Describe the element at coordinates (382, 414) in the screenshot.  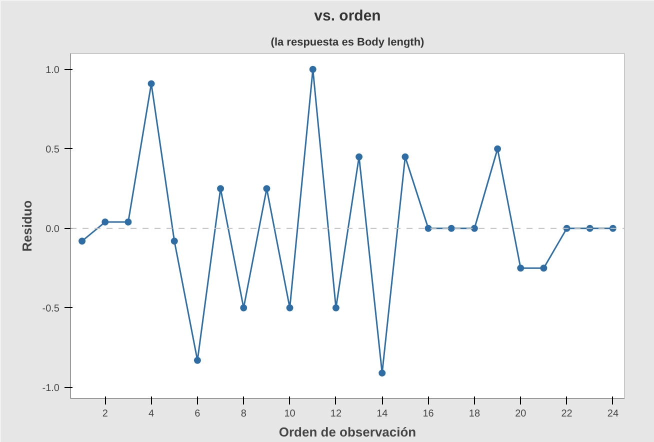
I see `x-tick-label: 14` at that location.